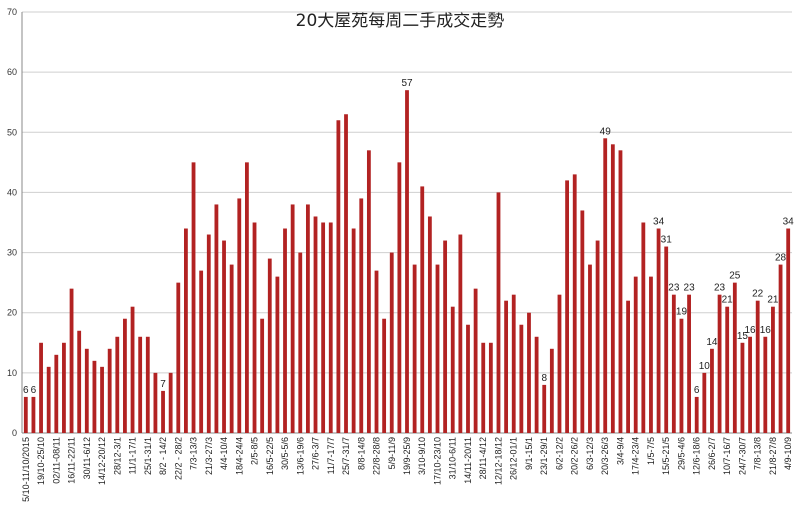  I want to click on x-tick-label: 25/7-31/7, so click(346, 456).